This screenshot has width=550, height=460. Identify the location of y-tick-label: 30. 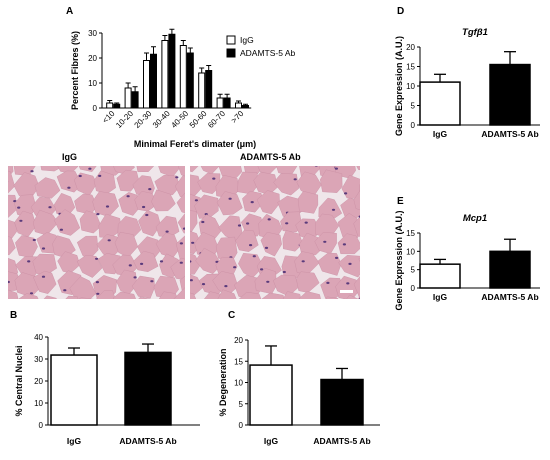
(38, 359).